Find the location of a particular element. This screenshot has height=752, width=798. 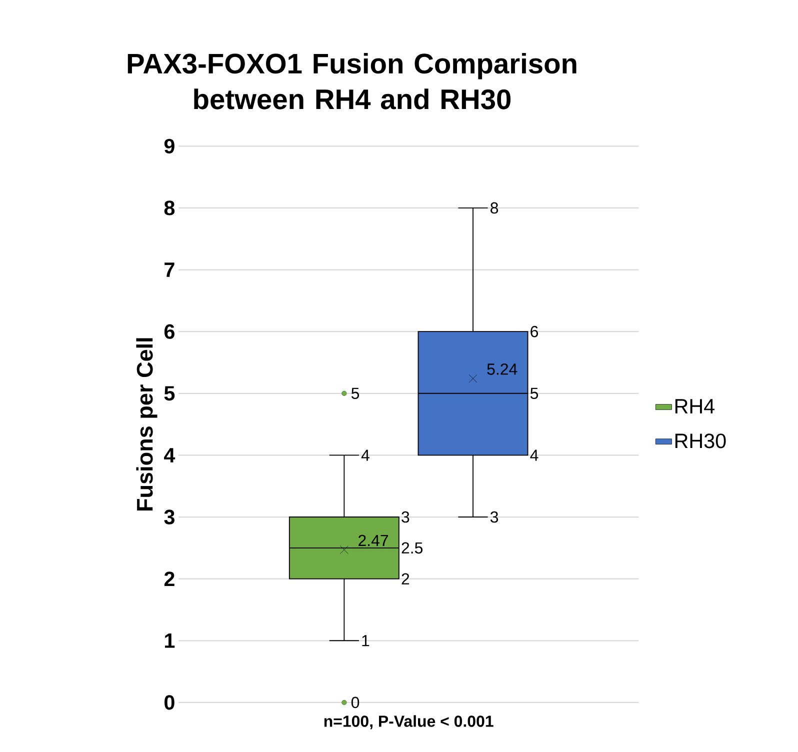

legend-label: RH4 is located at coordinates (694, 406).